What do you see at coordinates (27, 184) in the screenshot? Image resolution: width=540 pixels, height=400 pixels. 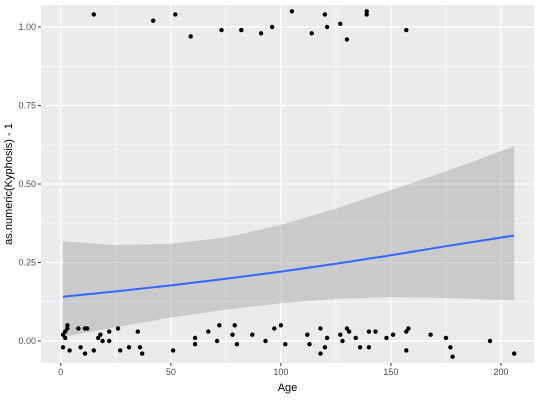 I see `y-tick-label: 0.50` at bounding box center [27, 184].